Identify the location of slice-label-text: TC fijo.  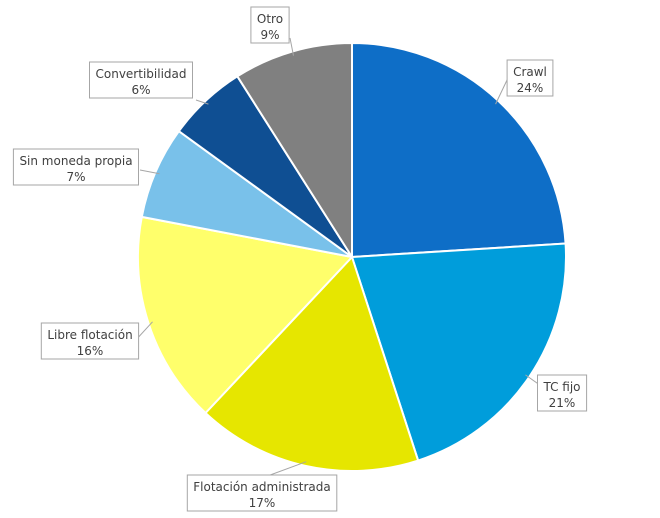
(561, 387).